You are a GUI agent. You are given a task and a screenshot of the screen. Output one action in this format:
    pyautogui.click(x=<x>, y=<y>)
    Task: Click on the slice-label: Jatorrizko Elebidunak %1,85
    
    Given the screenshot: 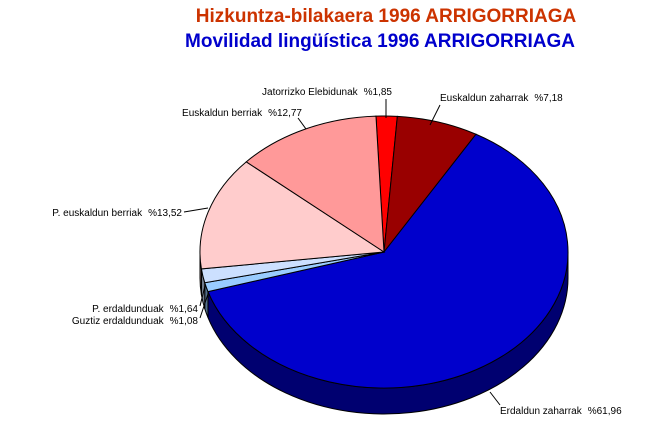 What is the action you would take?
    pyautogui.click(x=327, y=92)
    